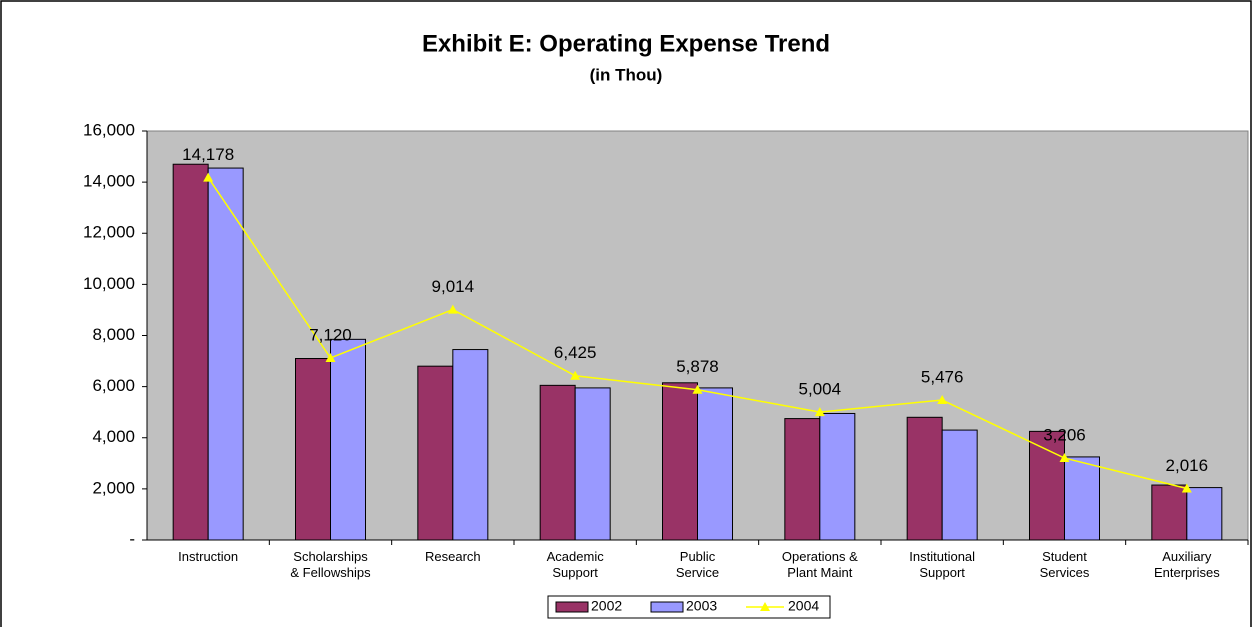 Image resolution: width=1252 pixels, height=627 pixels. What do you see at coordinates (942, 377) in the screenshot?
I see `data-label: 5,476` at bounding box center [942, 377].